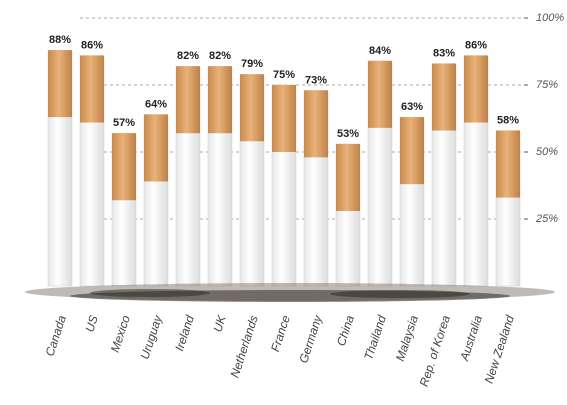  Describe the element at coordinates (156, 104) in the screenshot. I see `value-label: 64%` at that location.